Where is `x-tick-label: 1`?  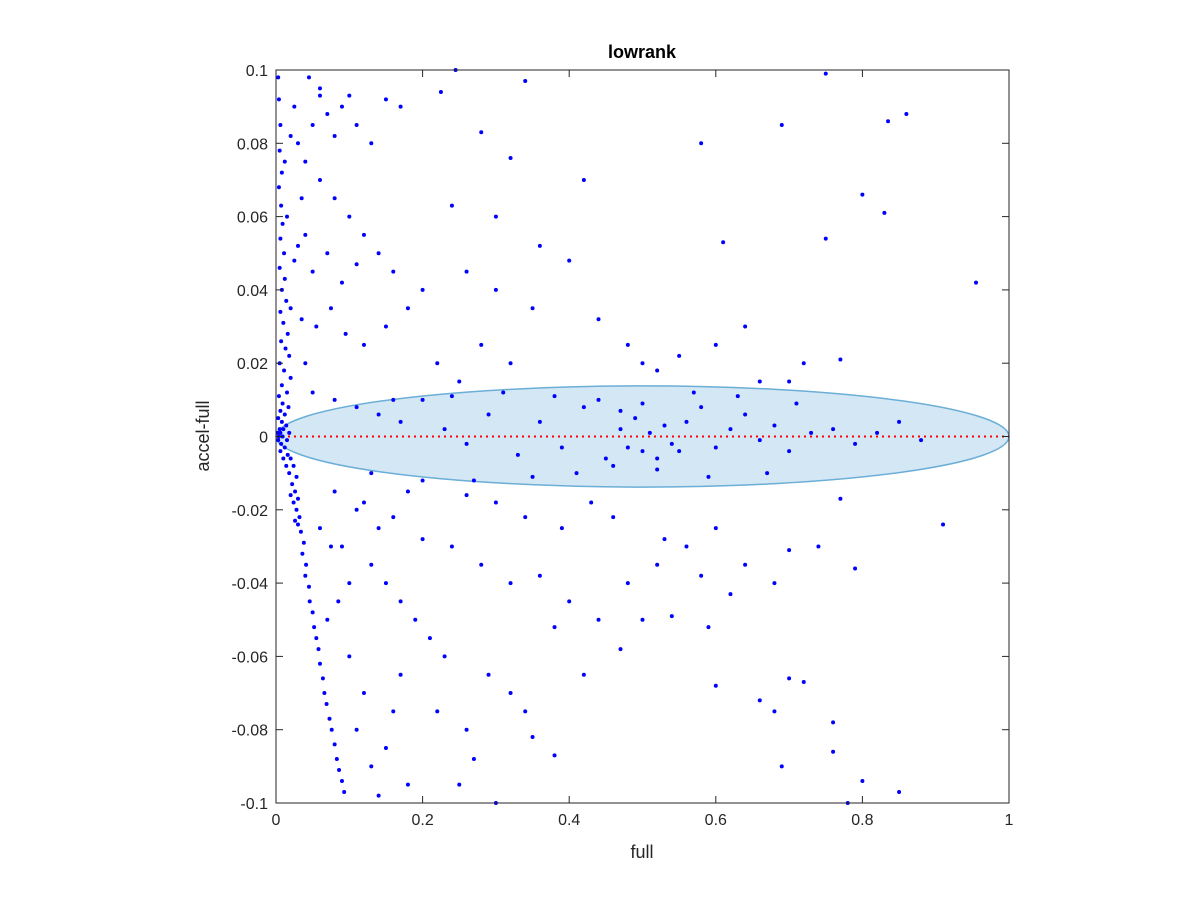
x-tick-label: 1 is located at coordinates (1009, 820).